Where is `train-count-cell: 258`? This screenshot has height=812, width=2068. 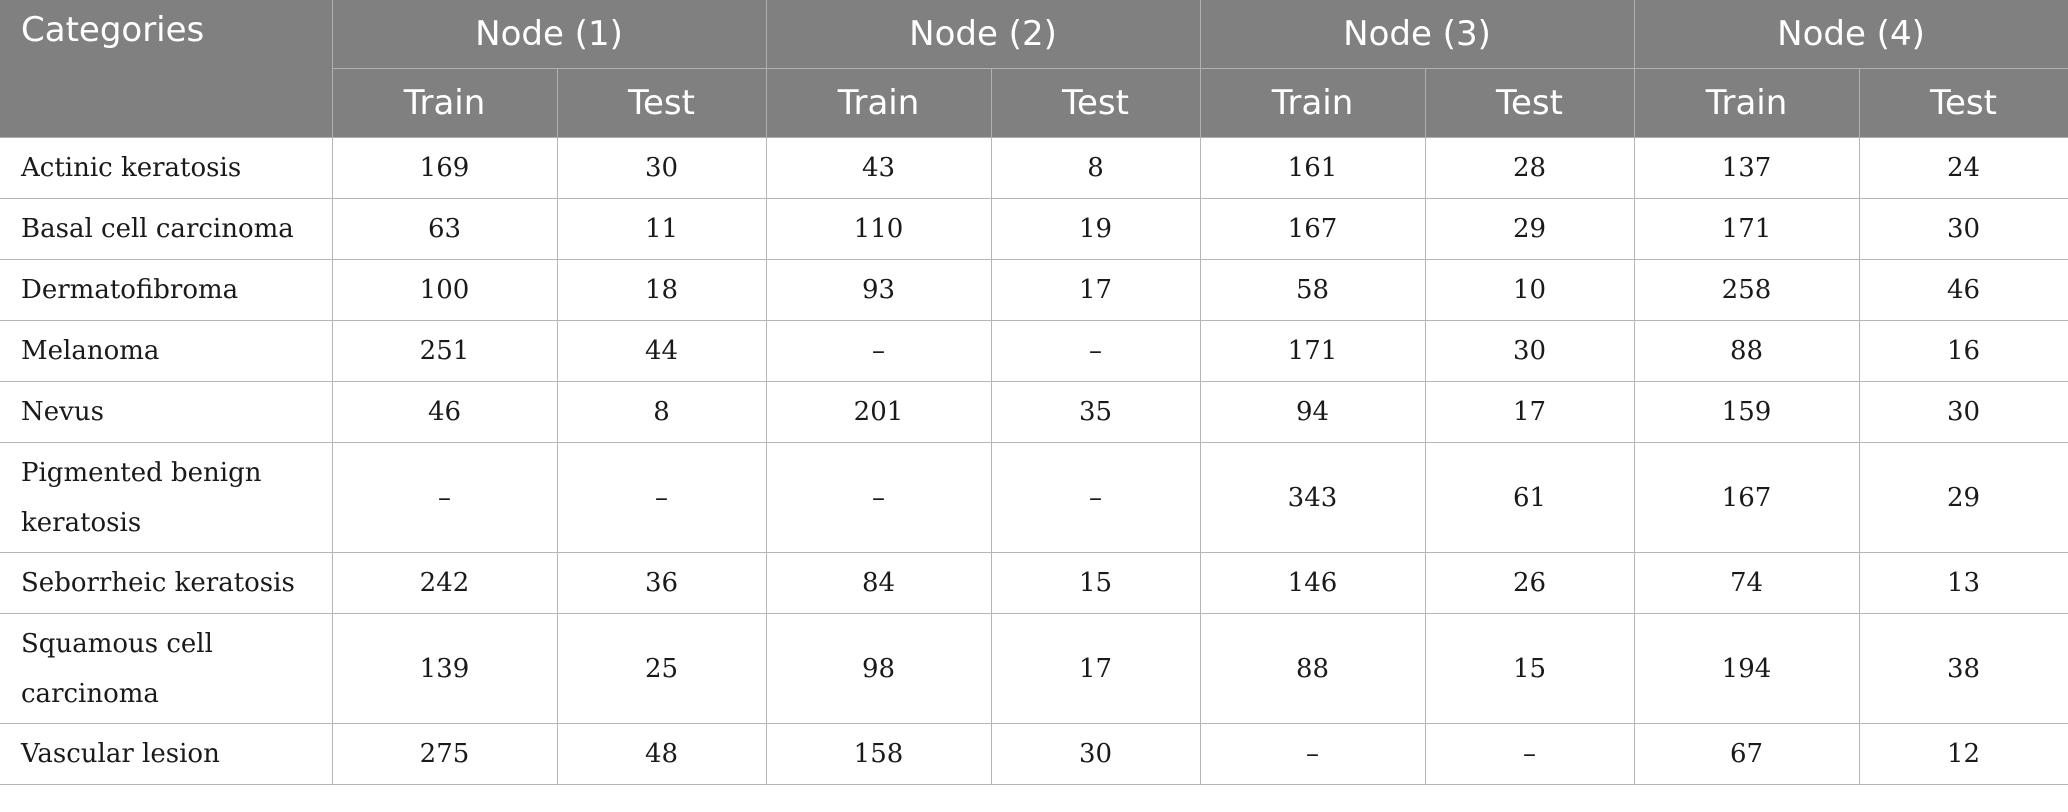
train-count-cell: 258 is located at coordinates (1746, 290).